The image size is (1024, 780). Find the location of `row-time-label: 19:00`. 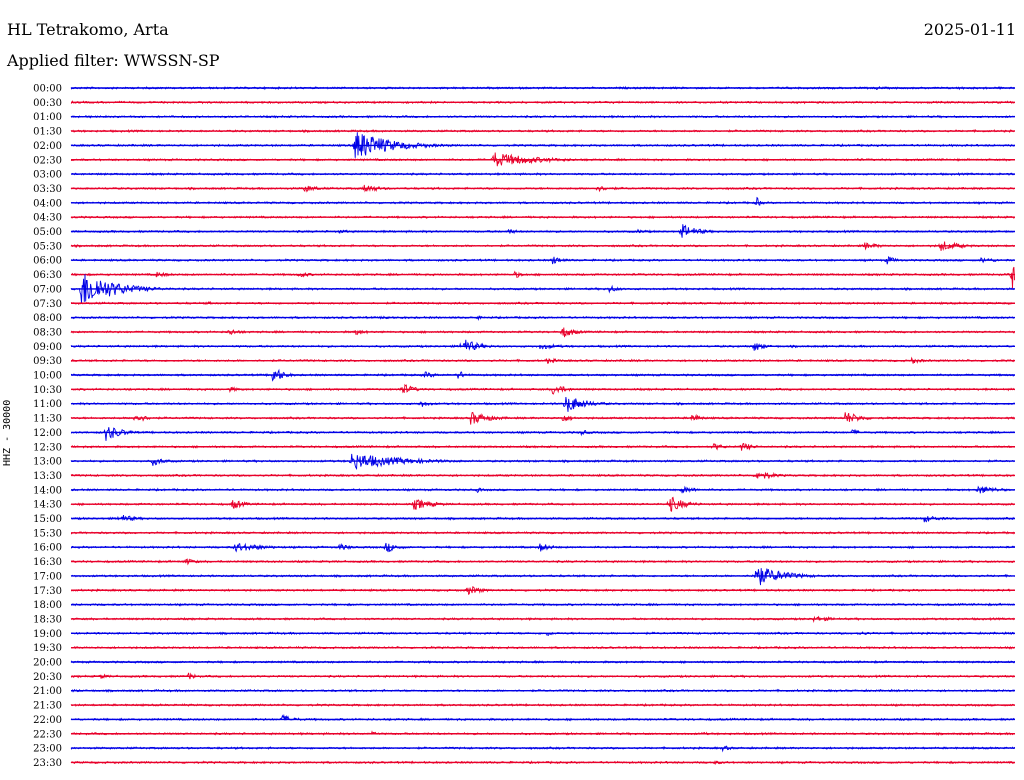

row-time-label: 19:00 is located at coordinates (47, 634).